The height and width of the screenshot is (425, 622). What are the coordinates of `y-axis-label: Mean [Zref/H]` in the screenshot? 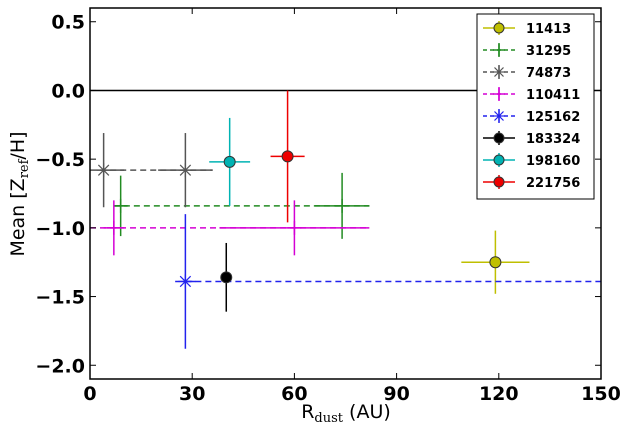 It's located at (19, 193).